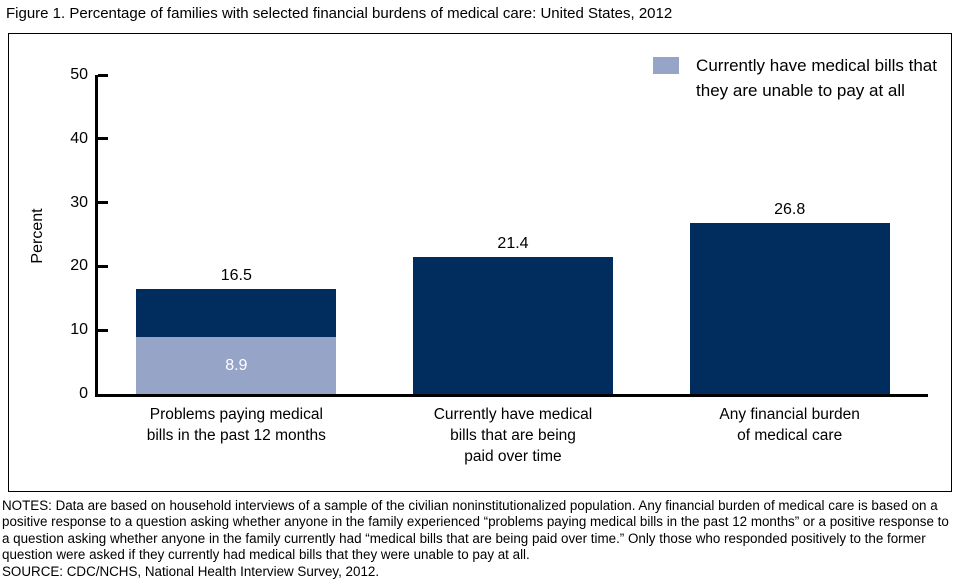  What do you see at coordinates (236, 365) in the screenshot?
I see `overlay-segment: 8.9` at bounding box center [236, 365].